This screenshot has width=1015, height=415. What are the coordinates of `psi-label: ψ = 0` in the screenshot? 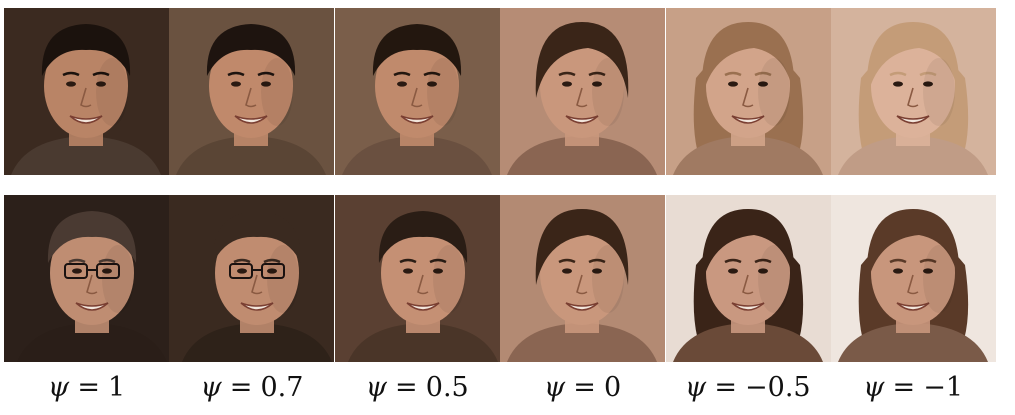 It's located at (582, 387).